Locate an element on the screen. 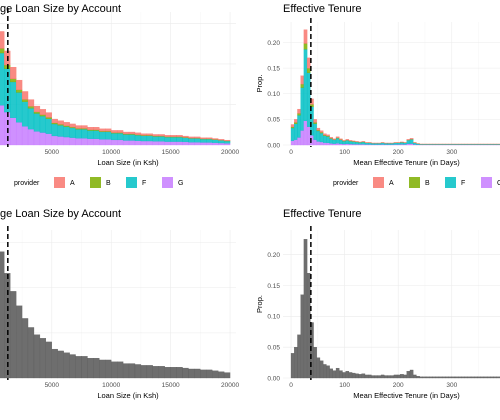  legend-key-F is located at coordinates (450, 182).